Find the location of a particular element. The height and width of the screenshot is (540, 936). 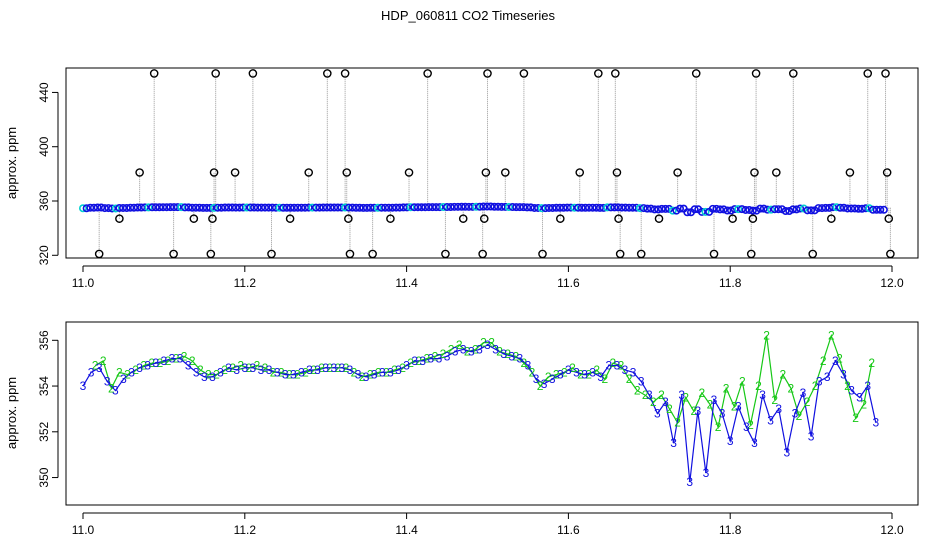

bottom-y-axis: 350 352 354 356 is located at coordinates (48, 409).